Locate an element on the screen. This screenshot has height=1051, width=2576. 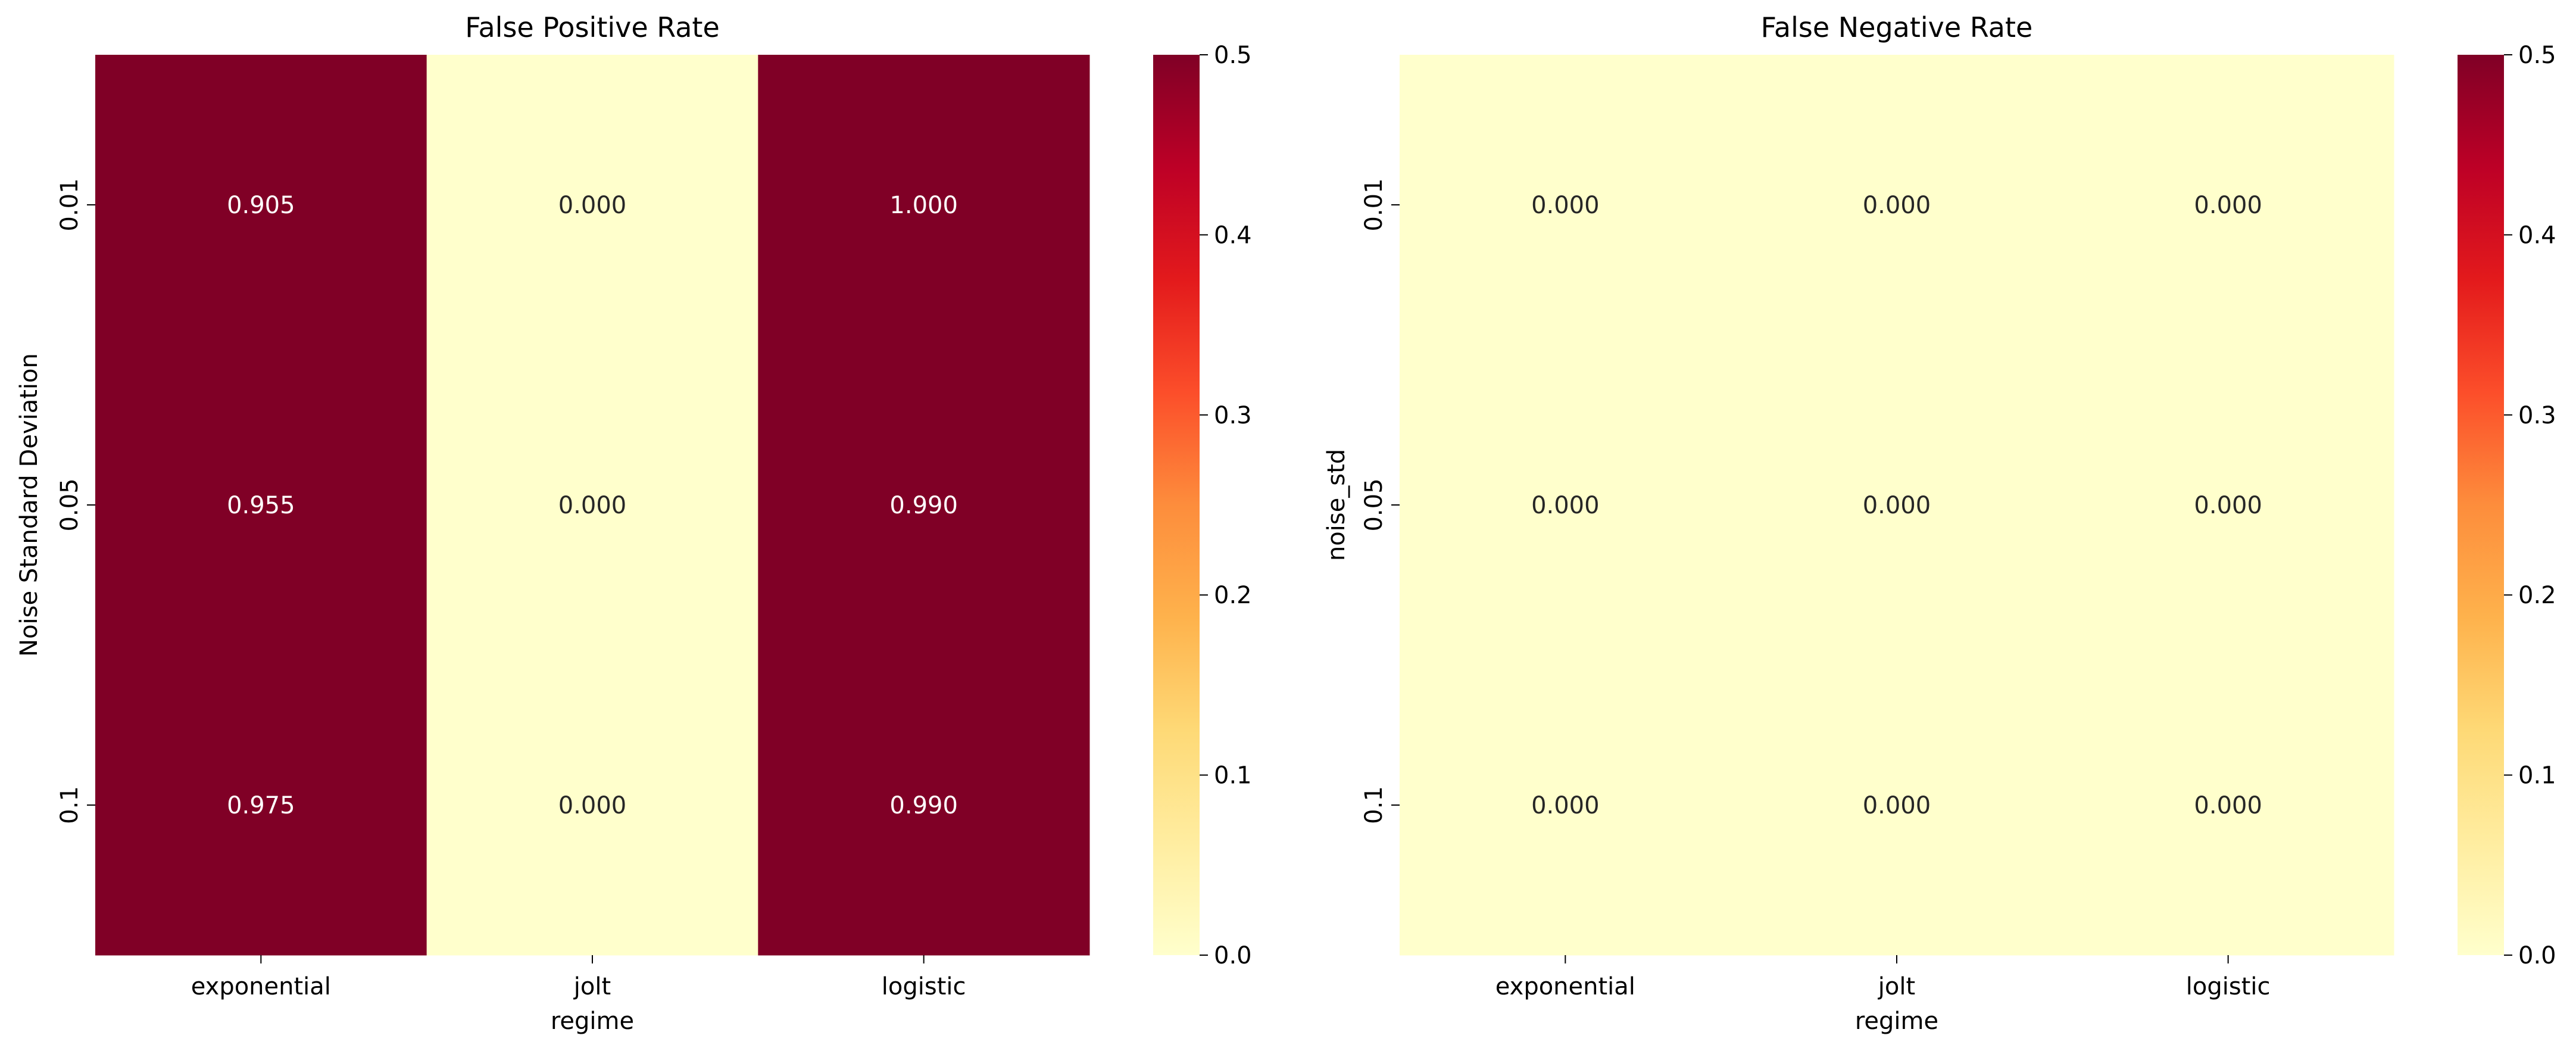
chart-title: False Positive Rate is located at coordinates (592, 27).